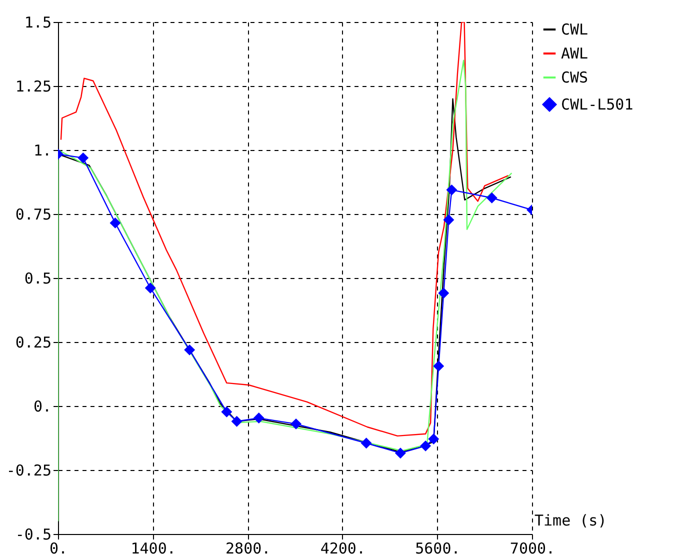  What do you see at coordinates (42, 151) in the screenshot?
I see `y-tick-label: 1.` at bounding box center [42, 151].